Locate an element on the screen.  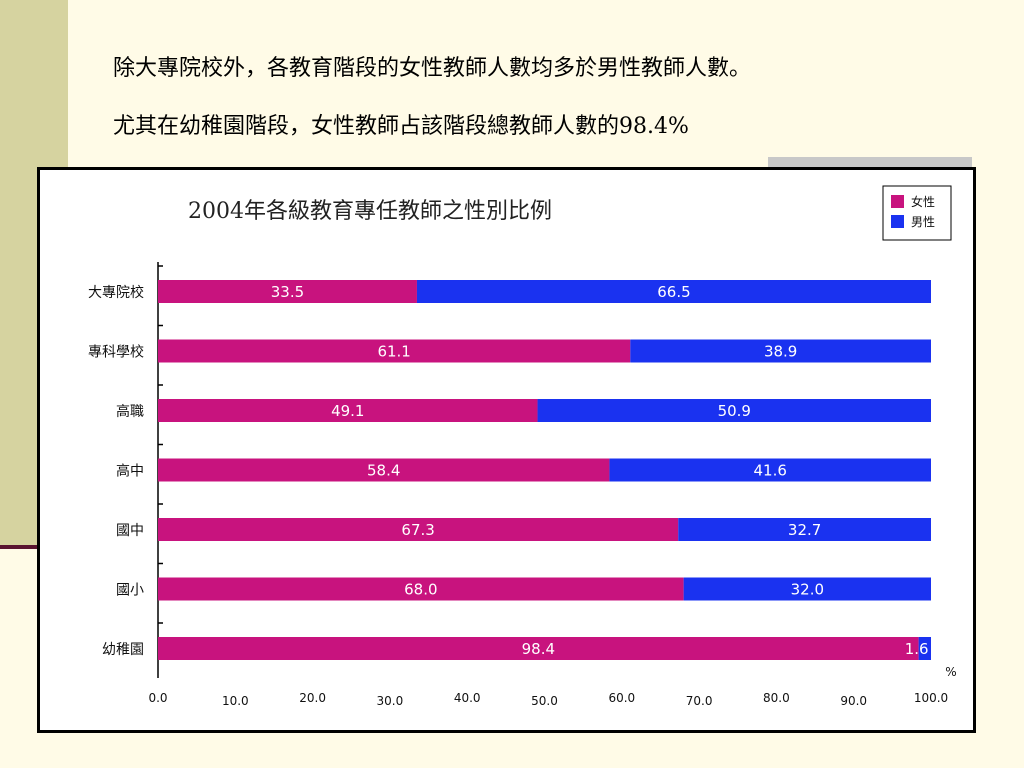
category-label-5: 國小 is located at coordinates (130, 591).